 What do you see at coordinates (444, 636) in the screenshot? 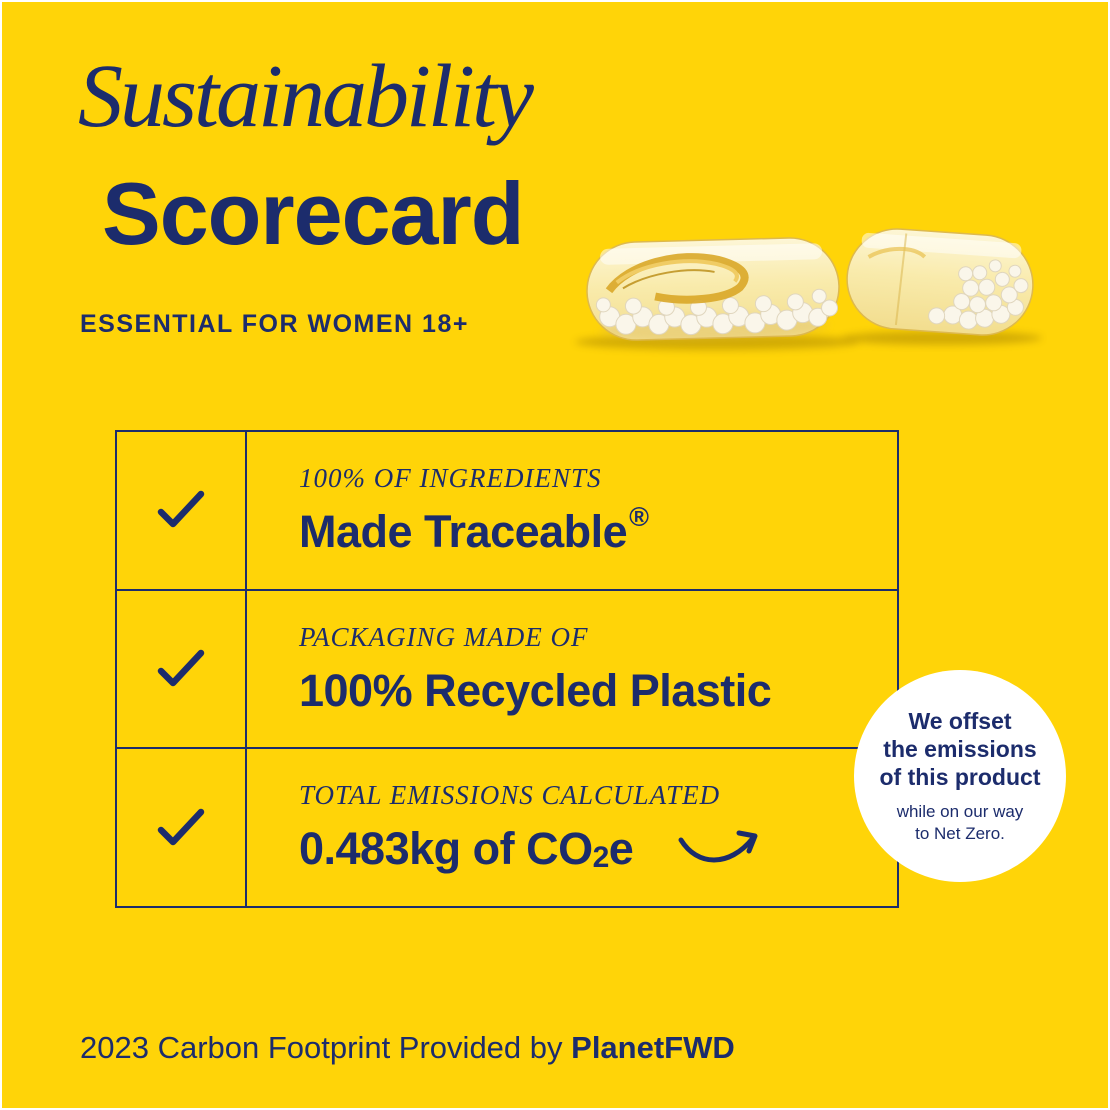
I see `row-eyebrow: PACKAGING MADE OF` at bounding box center [444, 636].